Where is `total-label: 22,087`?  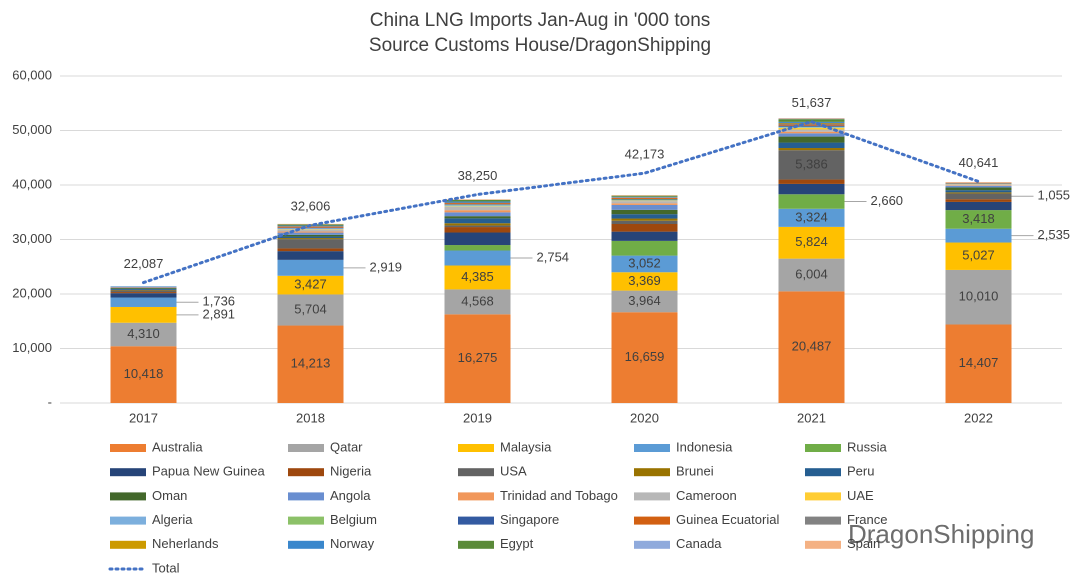 total-label: 22,087 is located at coordinates (144, 263).